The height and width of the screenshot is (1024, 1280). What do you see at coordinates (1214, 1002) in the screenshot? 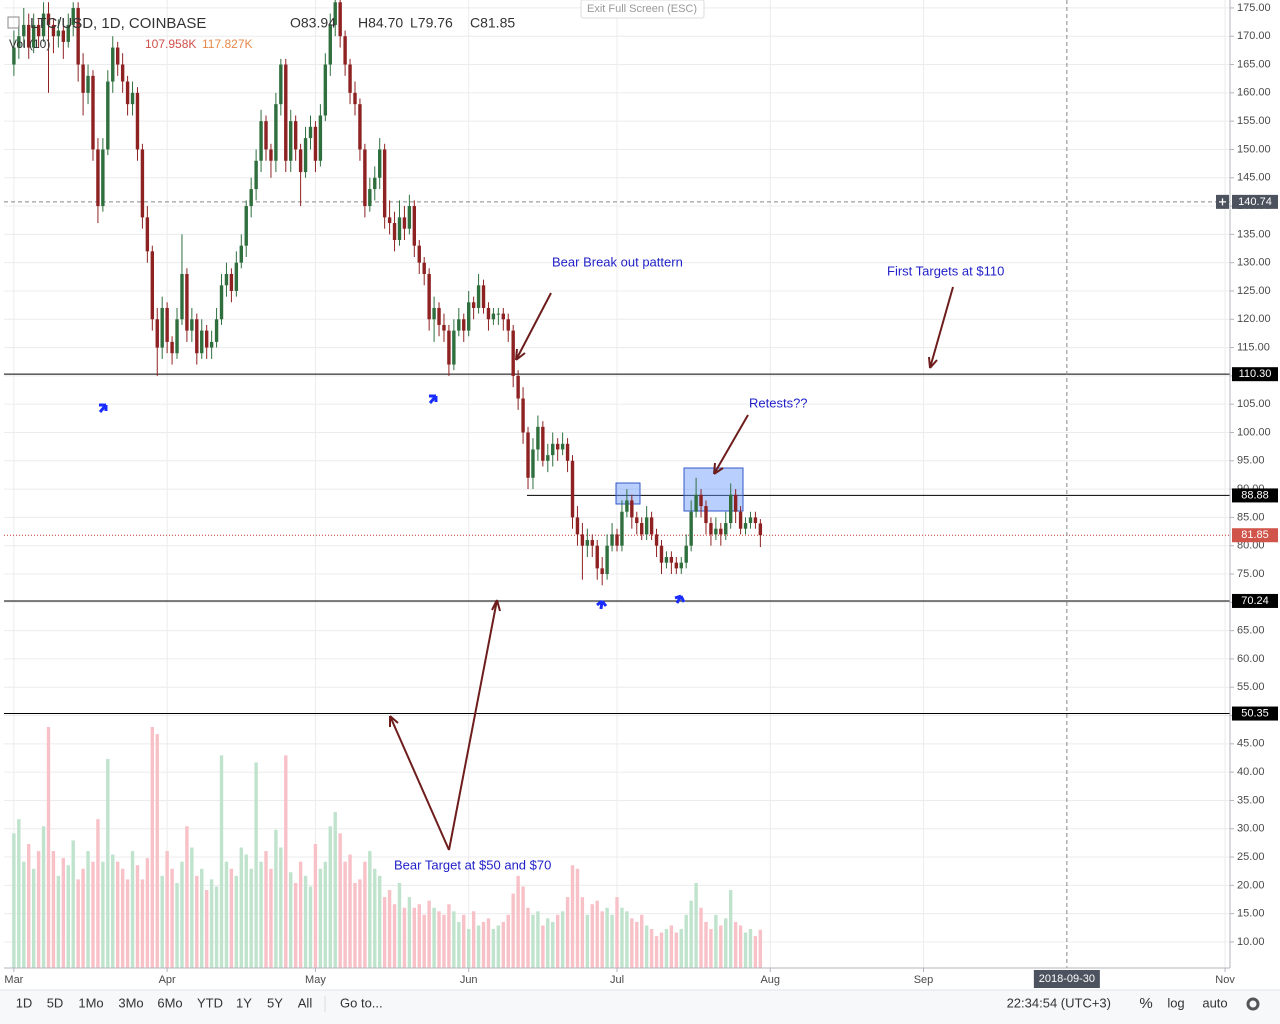
I see `auto-button: auto` at bounding box center [1214, 1002].